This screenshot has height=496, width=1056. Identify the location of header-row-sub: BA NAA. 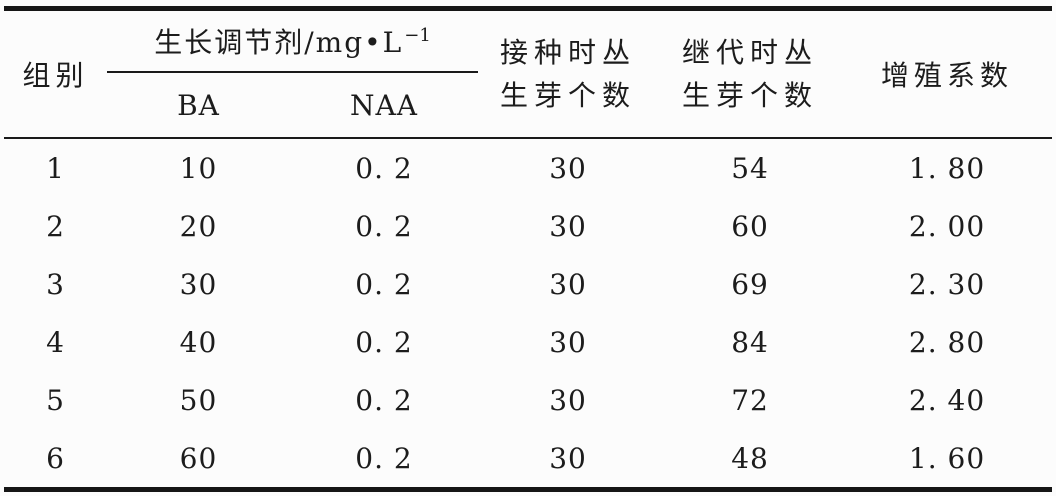
(528, 105).